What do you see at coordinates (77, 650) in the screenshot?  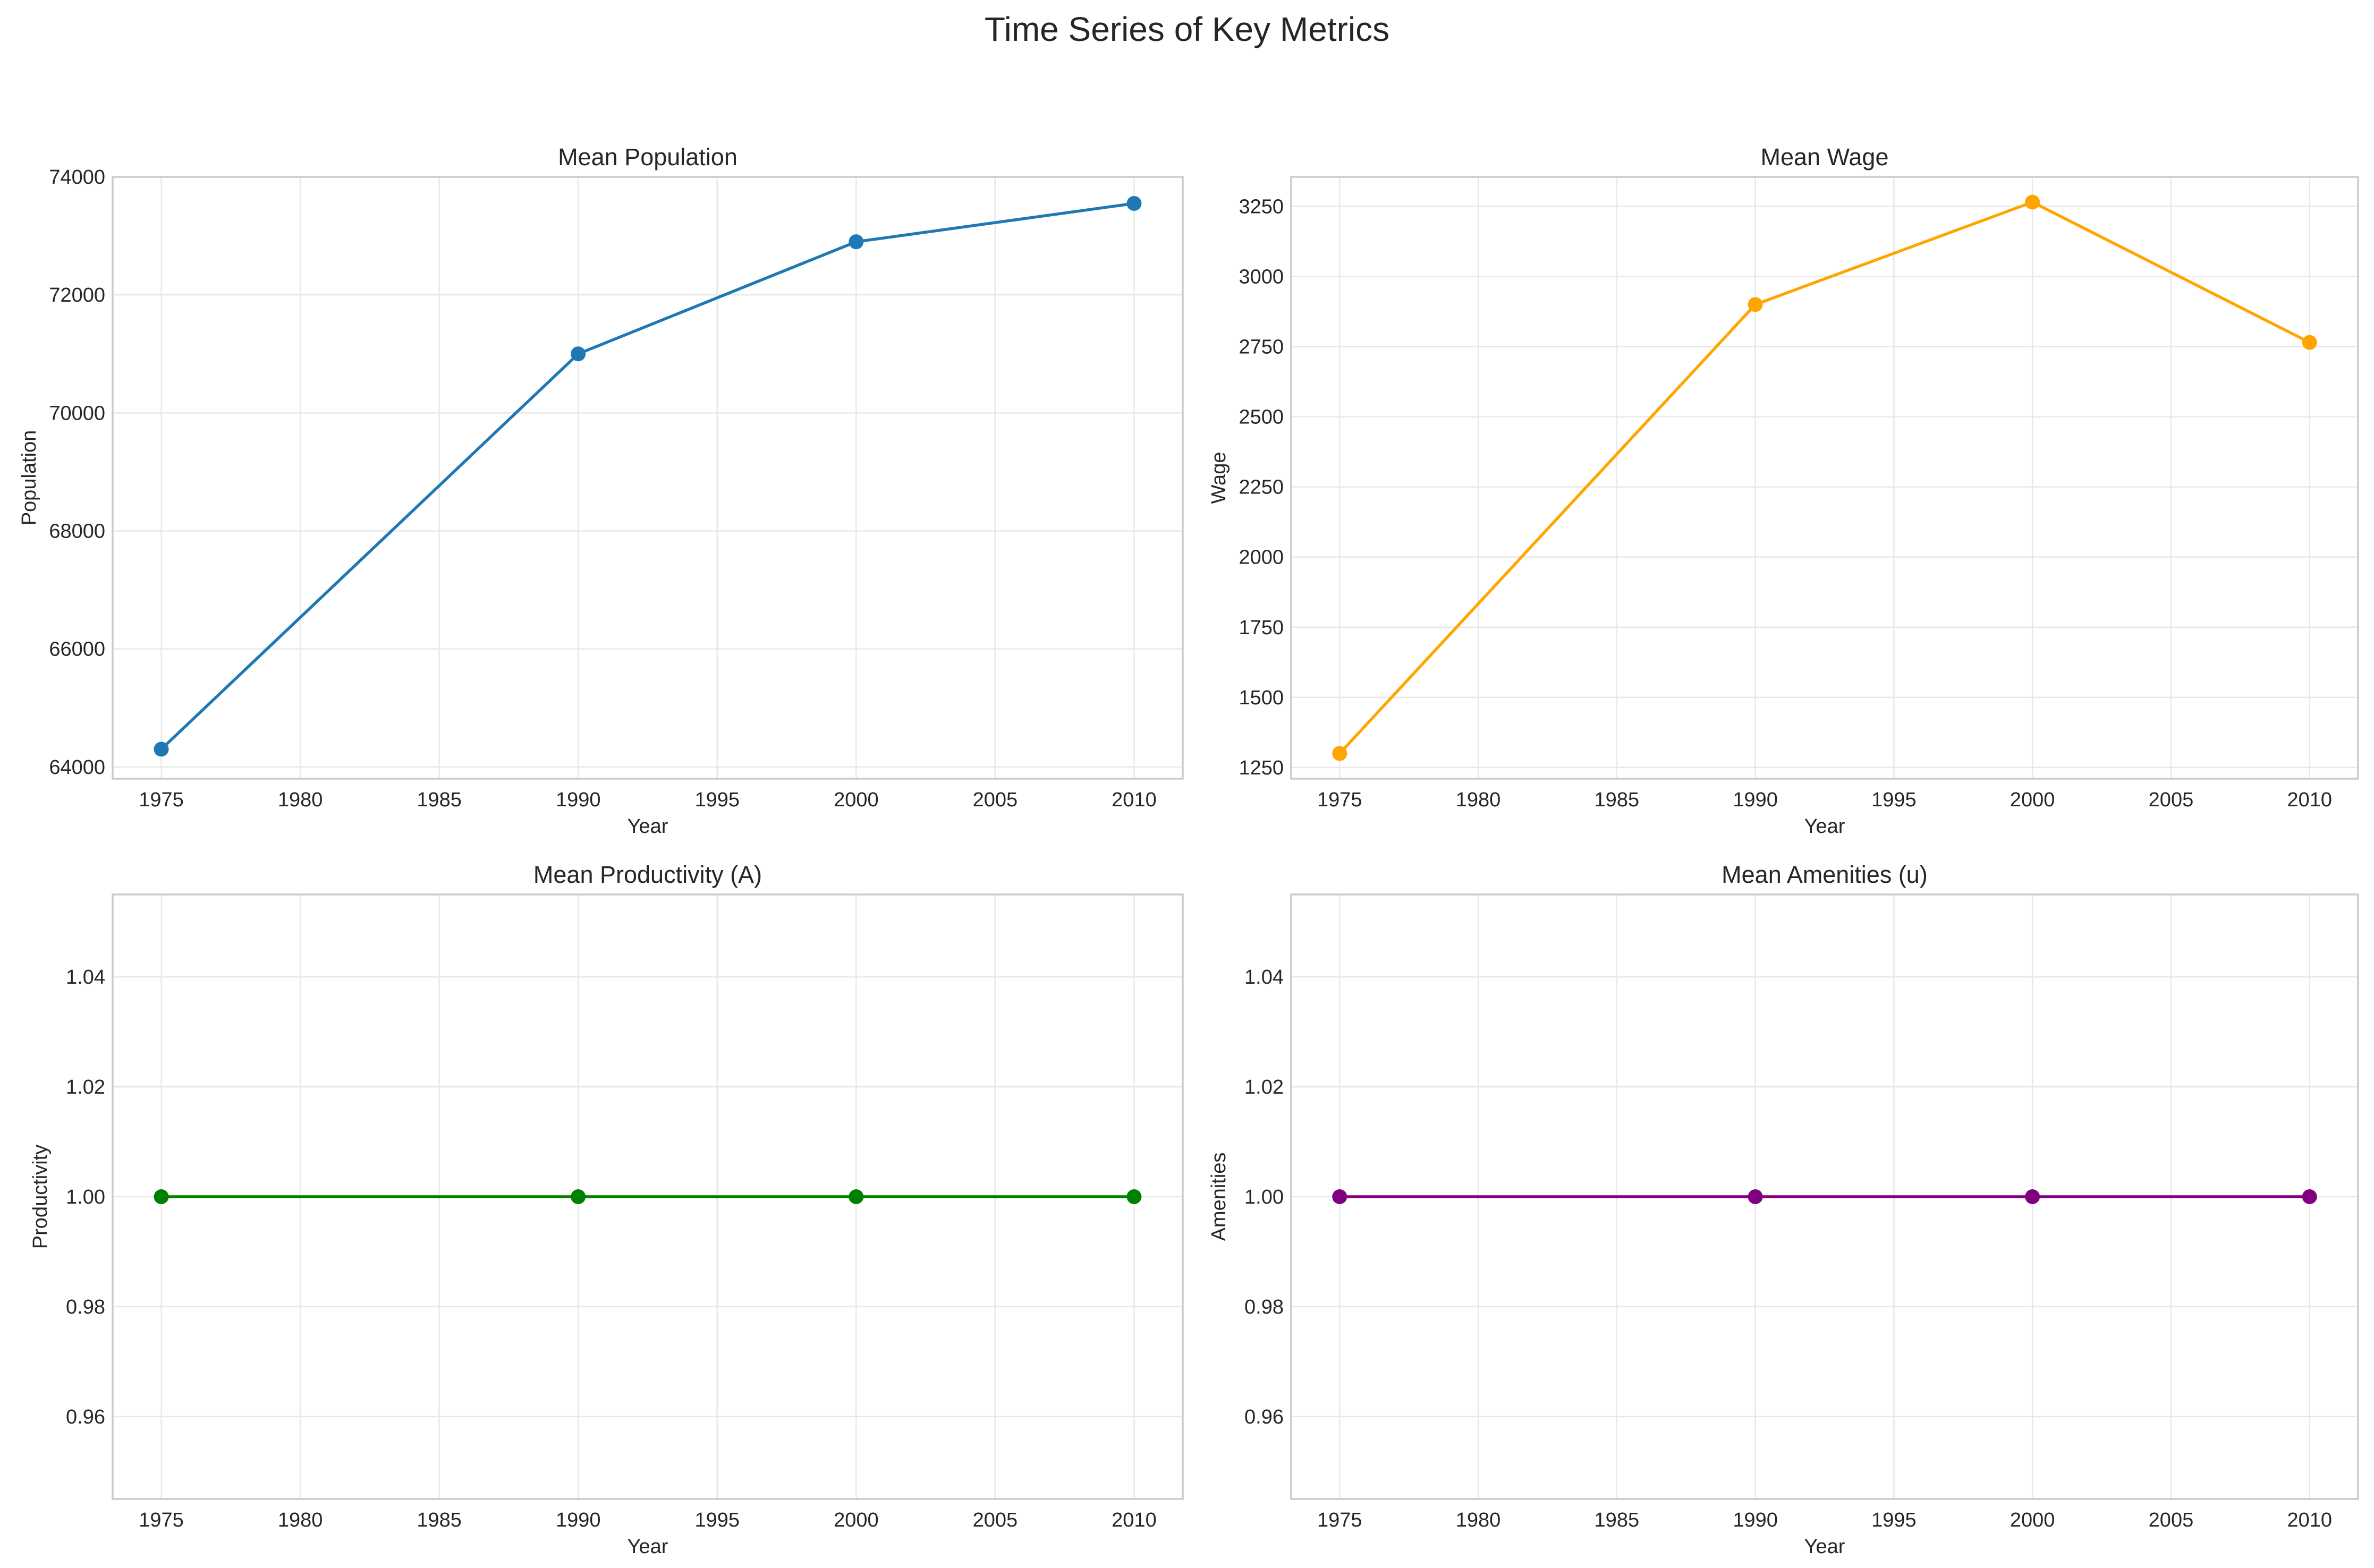 I see `y-tick-label: 66000` at bounding box center [77, 650].